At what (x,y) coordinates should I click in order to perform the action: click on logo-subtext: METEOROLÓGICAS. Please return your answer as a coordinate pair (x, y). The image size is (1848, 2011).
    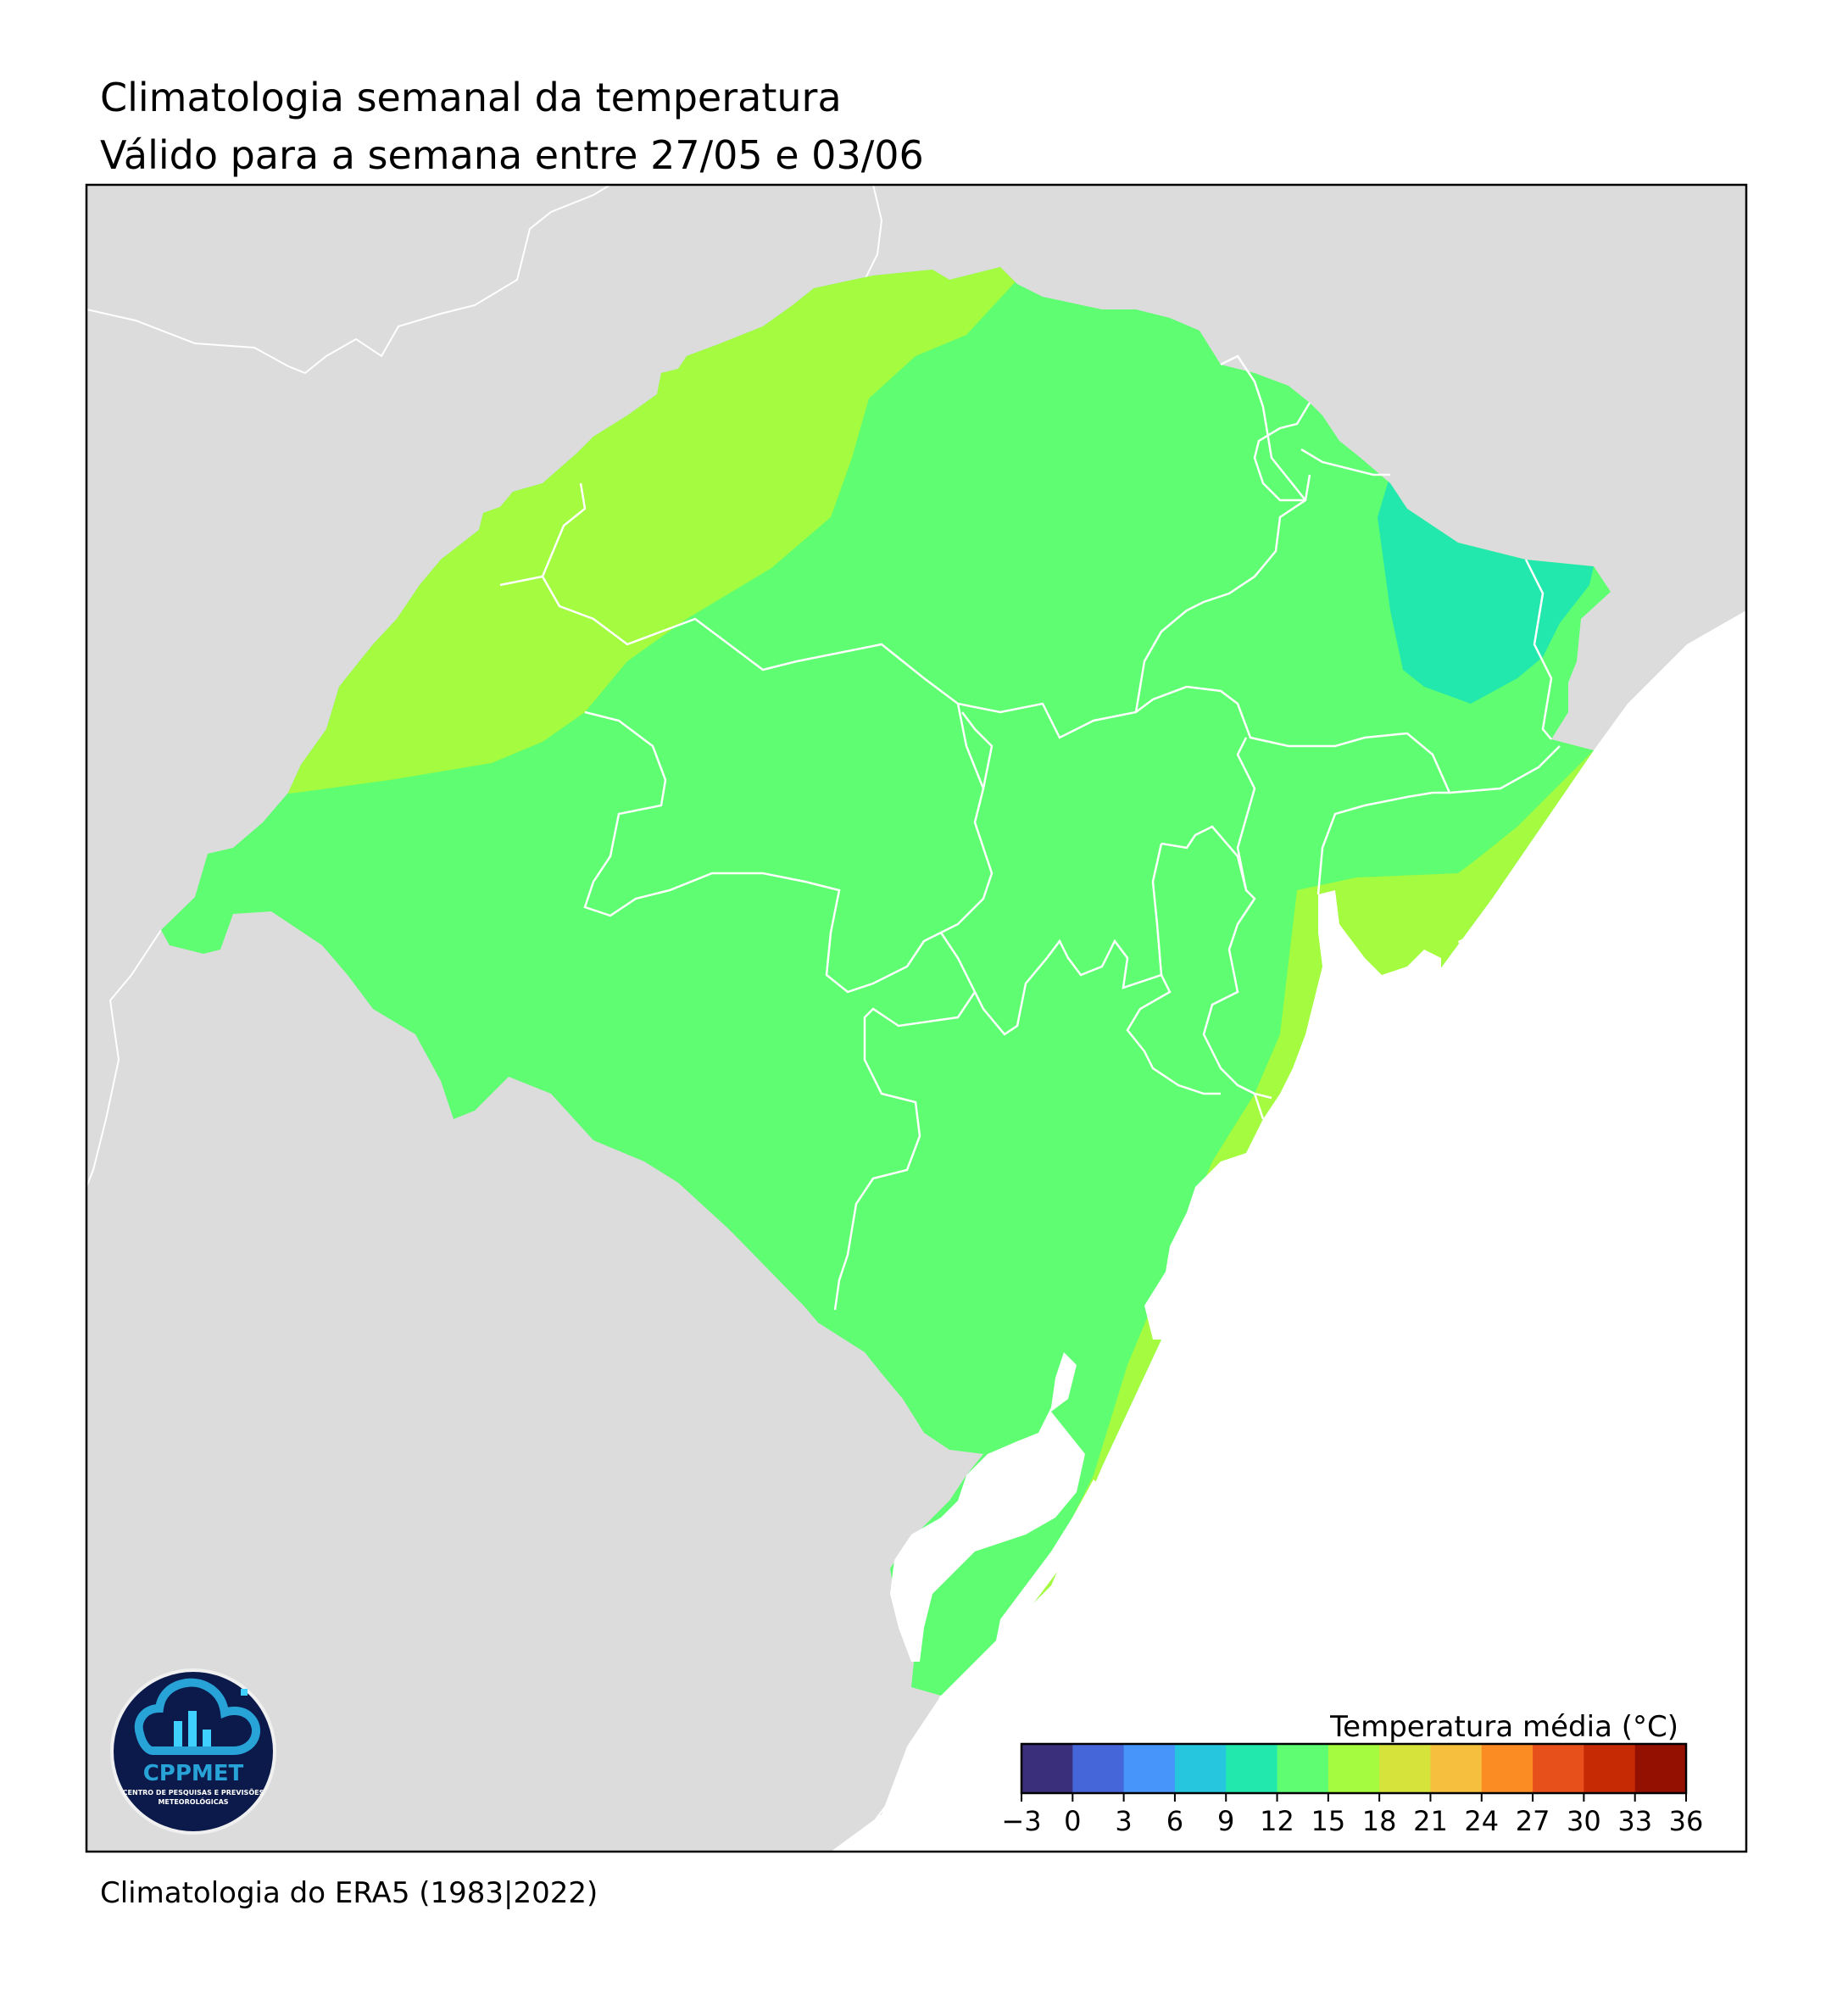
    Looking at the image, I should click on (193, 1801).